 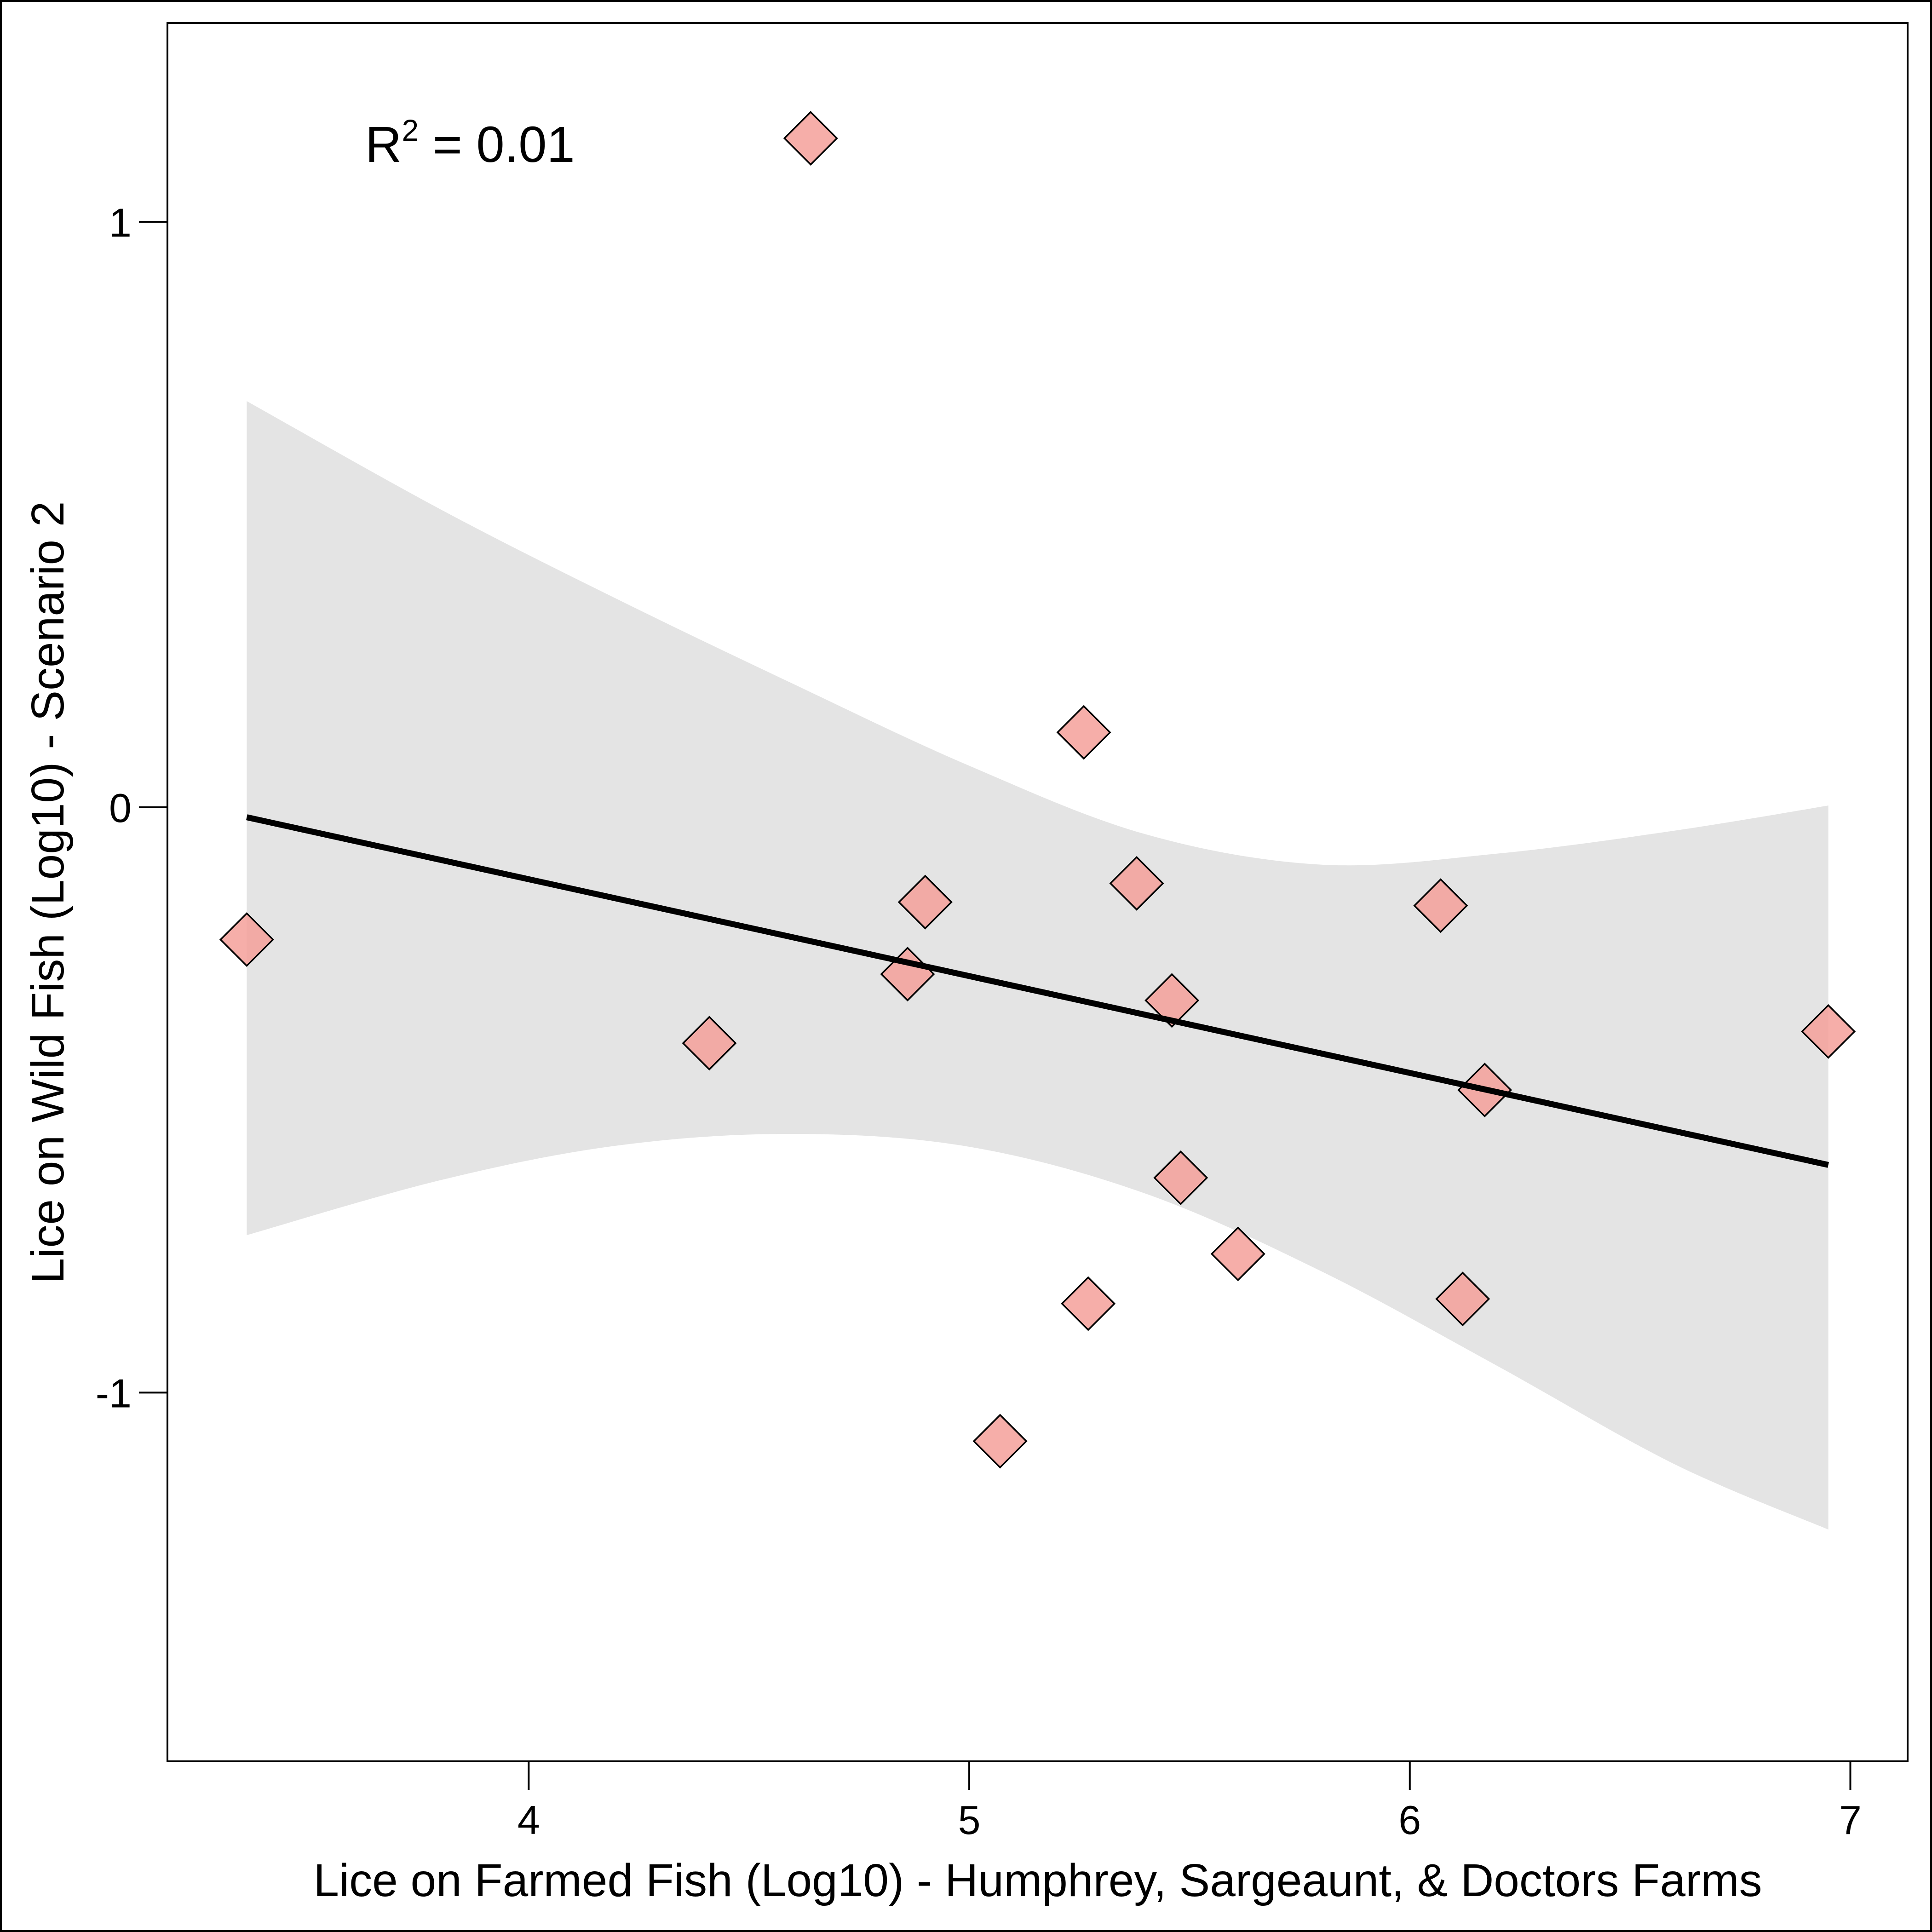 What do you see at coordinates (114, 1393) in the screenshot?
I see `y-tick-label: -1` at bounding box center [114, 1393].